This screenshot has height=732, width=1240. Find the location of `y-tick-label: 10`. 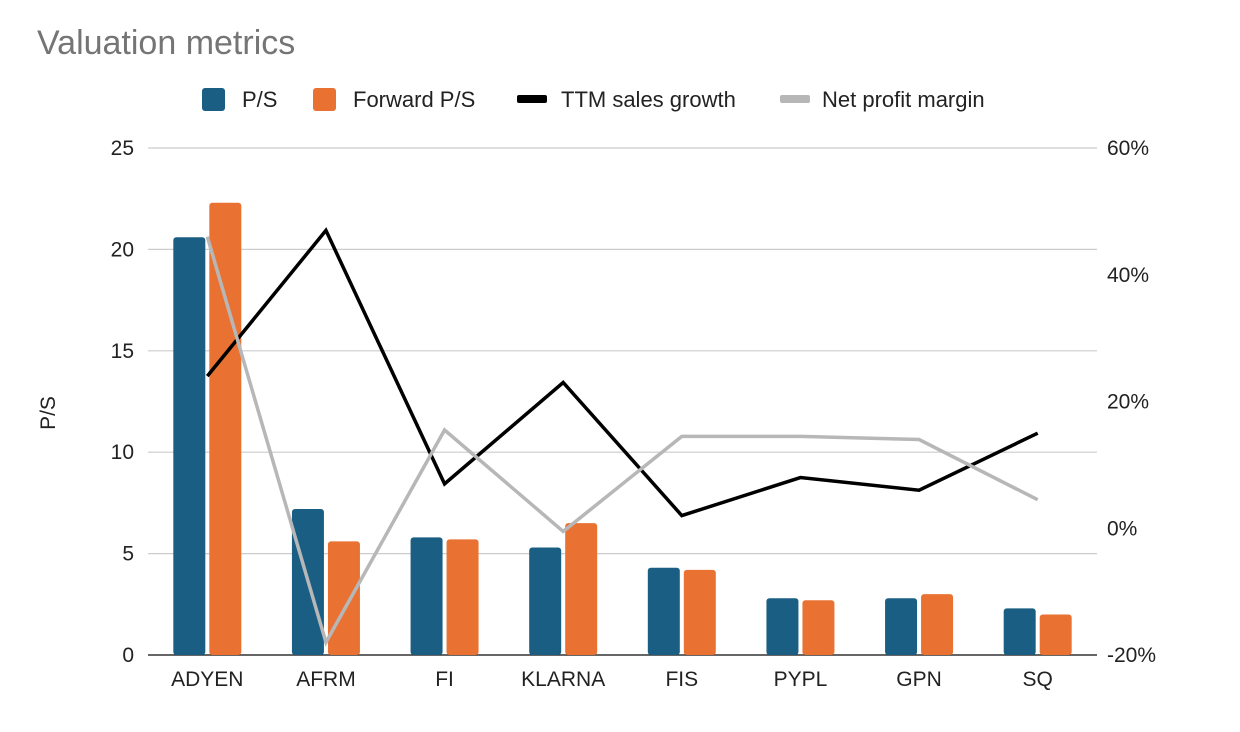

y-tick-label: 10 is located at coordinates (122, 452).